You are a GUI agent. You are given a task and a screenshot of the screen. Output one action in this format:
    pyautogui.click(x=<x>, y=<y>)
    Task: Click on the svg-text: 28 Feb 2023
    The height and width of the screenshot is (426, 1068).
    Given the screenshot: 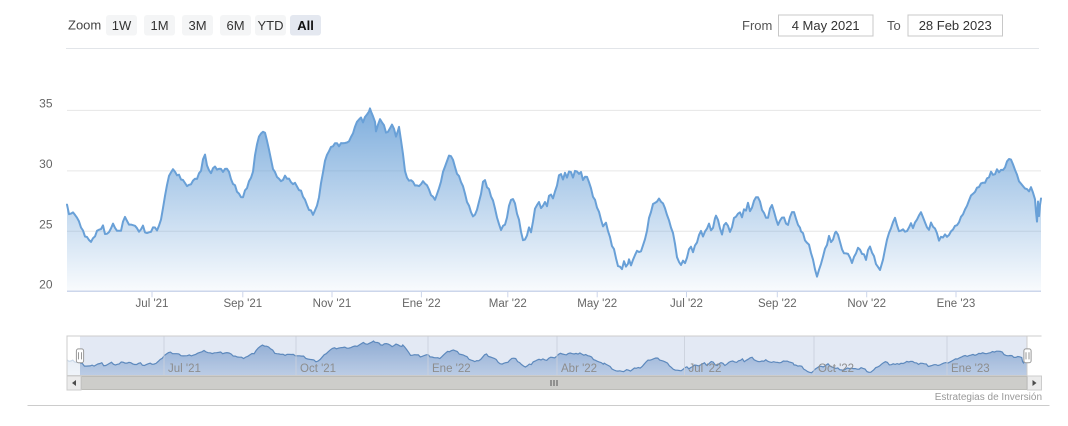 What is the action you would take?
    pyautogui.click(x=955, y=25)
    